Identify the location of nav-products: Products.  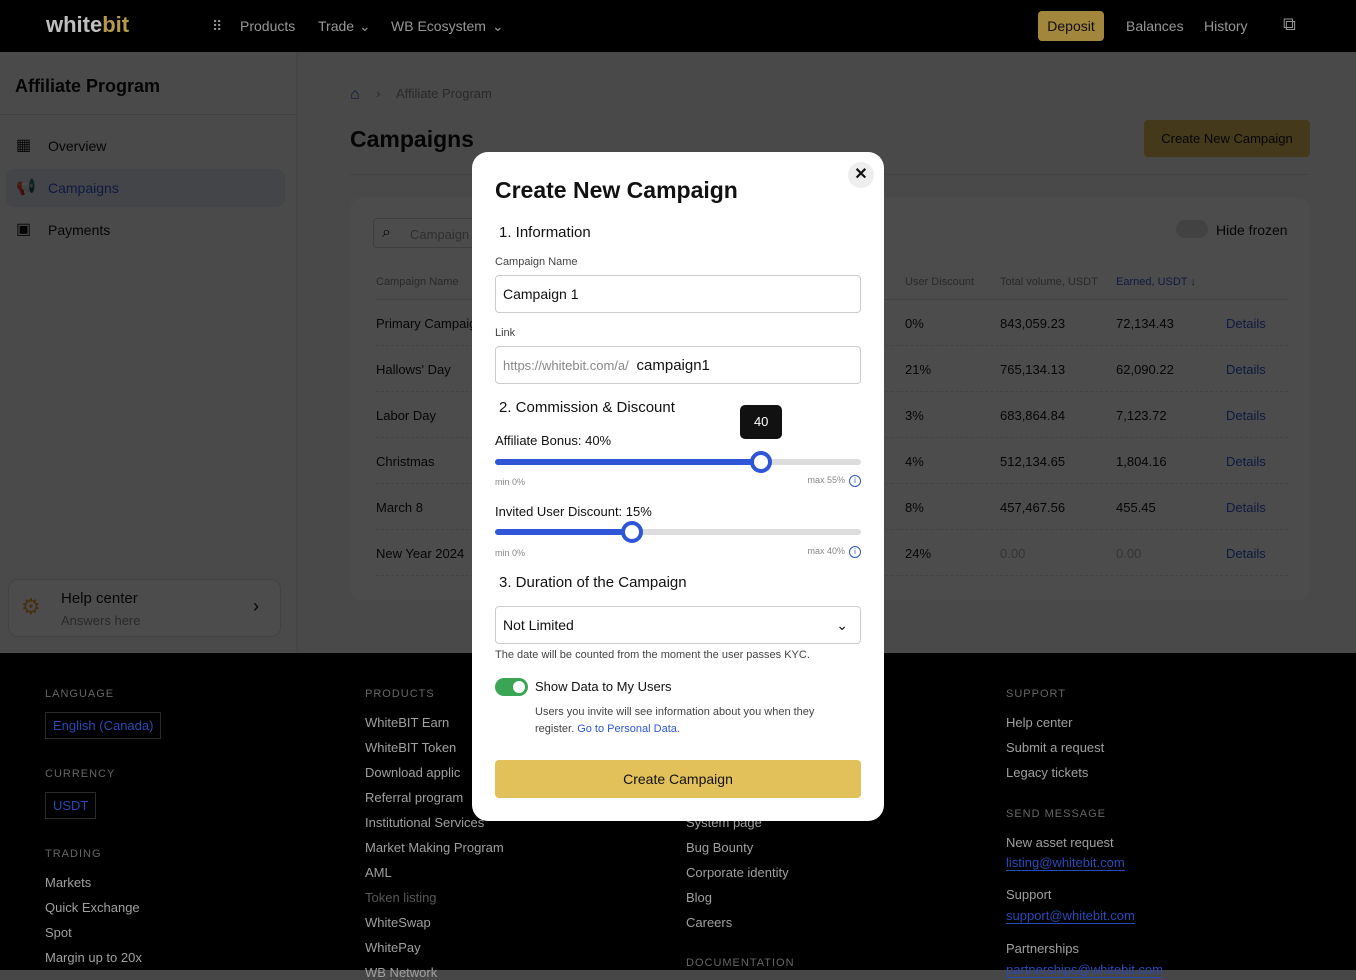
(268, 26).